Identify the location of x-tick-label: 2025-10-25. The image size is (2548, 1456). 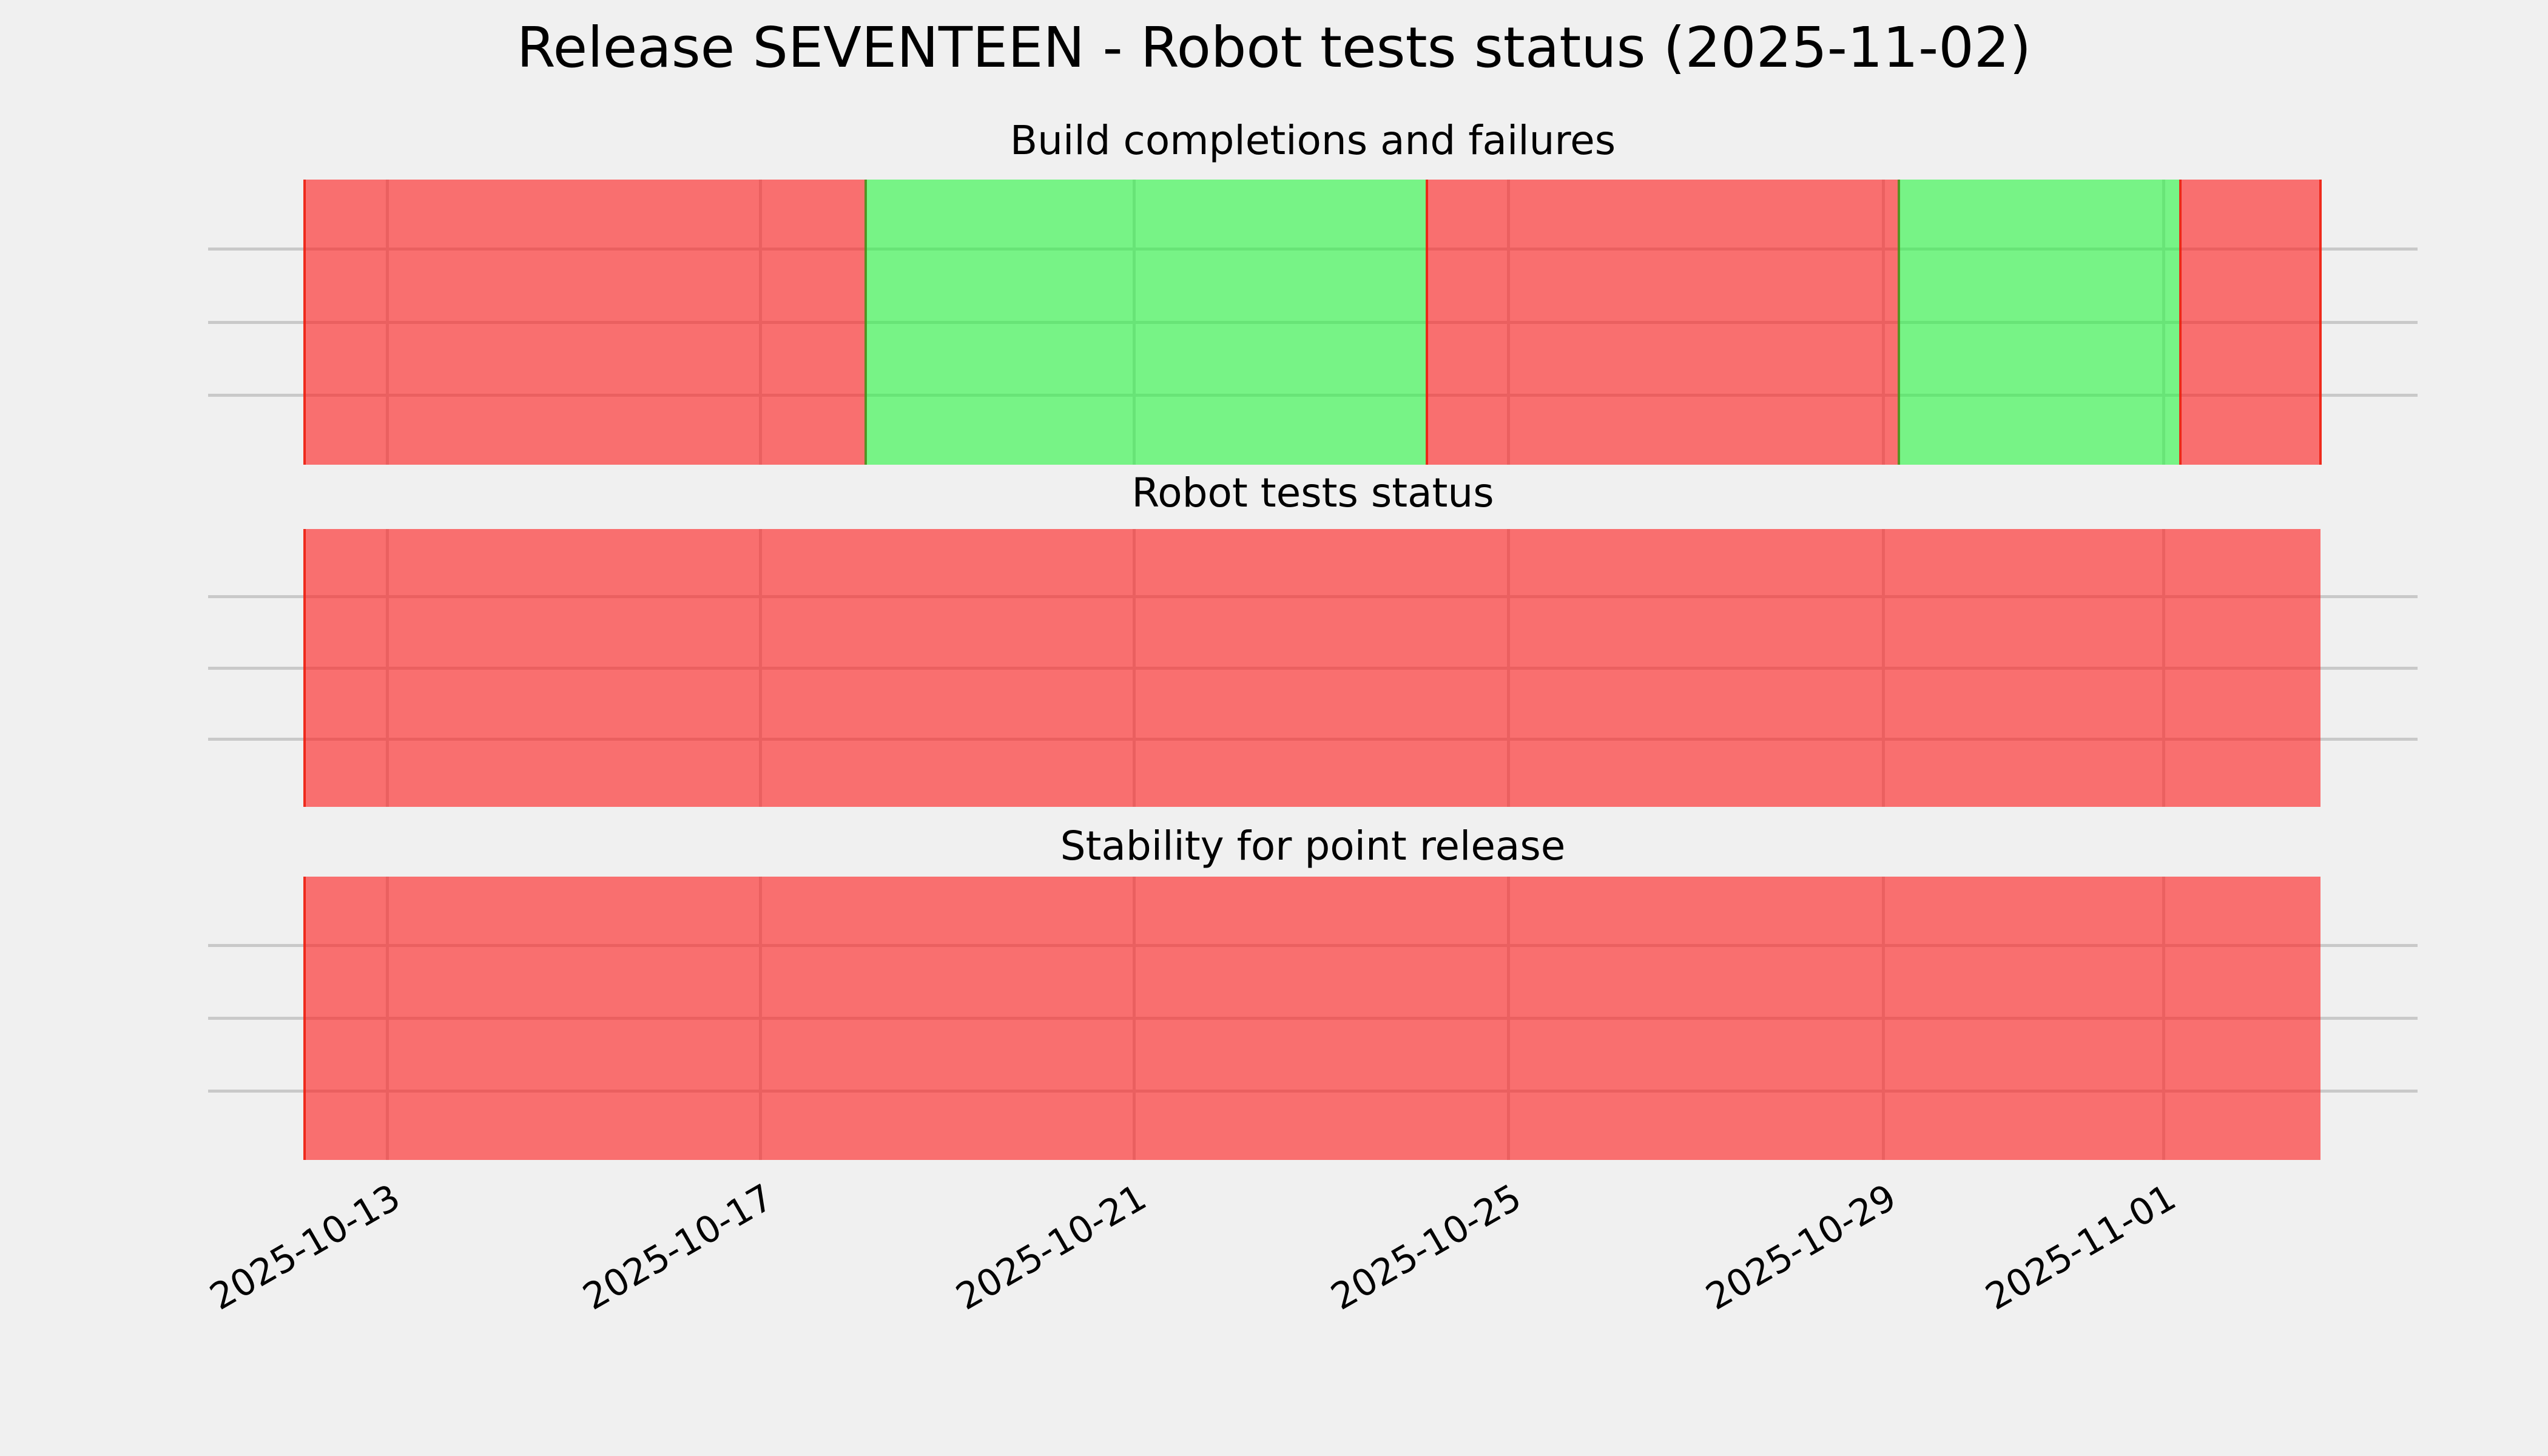
(1426, 1247).